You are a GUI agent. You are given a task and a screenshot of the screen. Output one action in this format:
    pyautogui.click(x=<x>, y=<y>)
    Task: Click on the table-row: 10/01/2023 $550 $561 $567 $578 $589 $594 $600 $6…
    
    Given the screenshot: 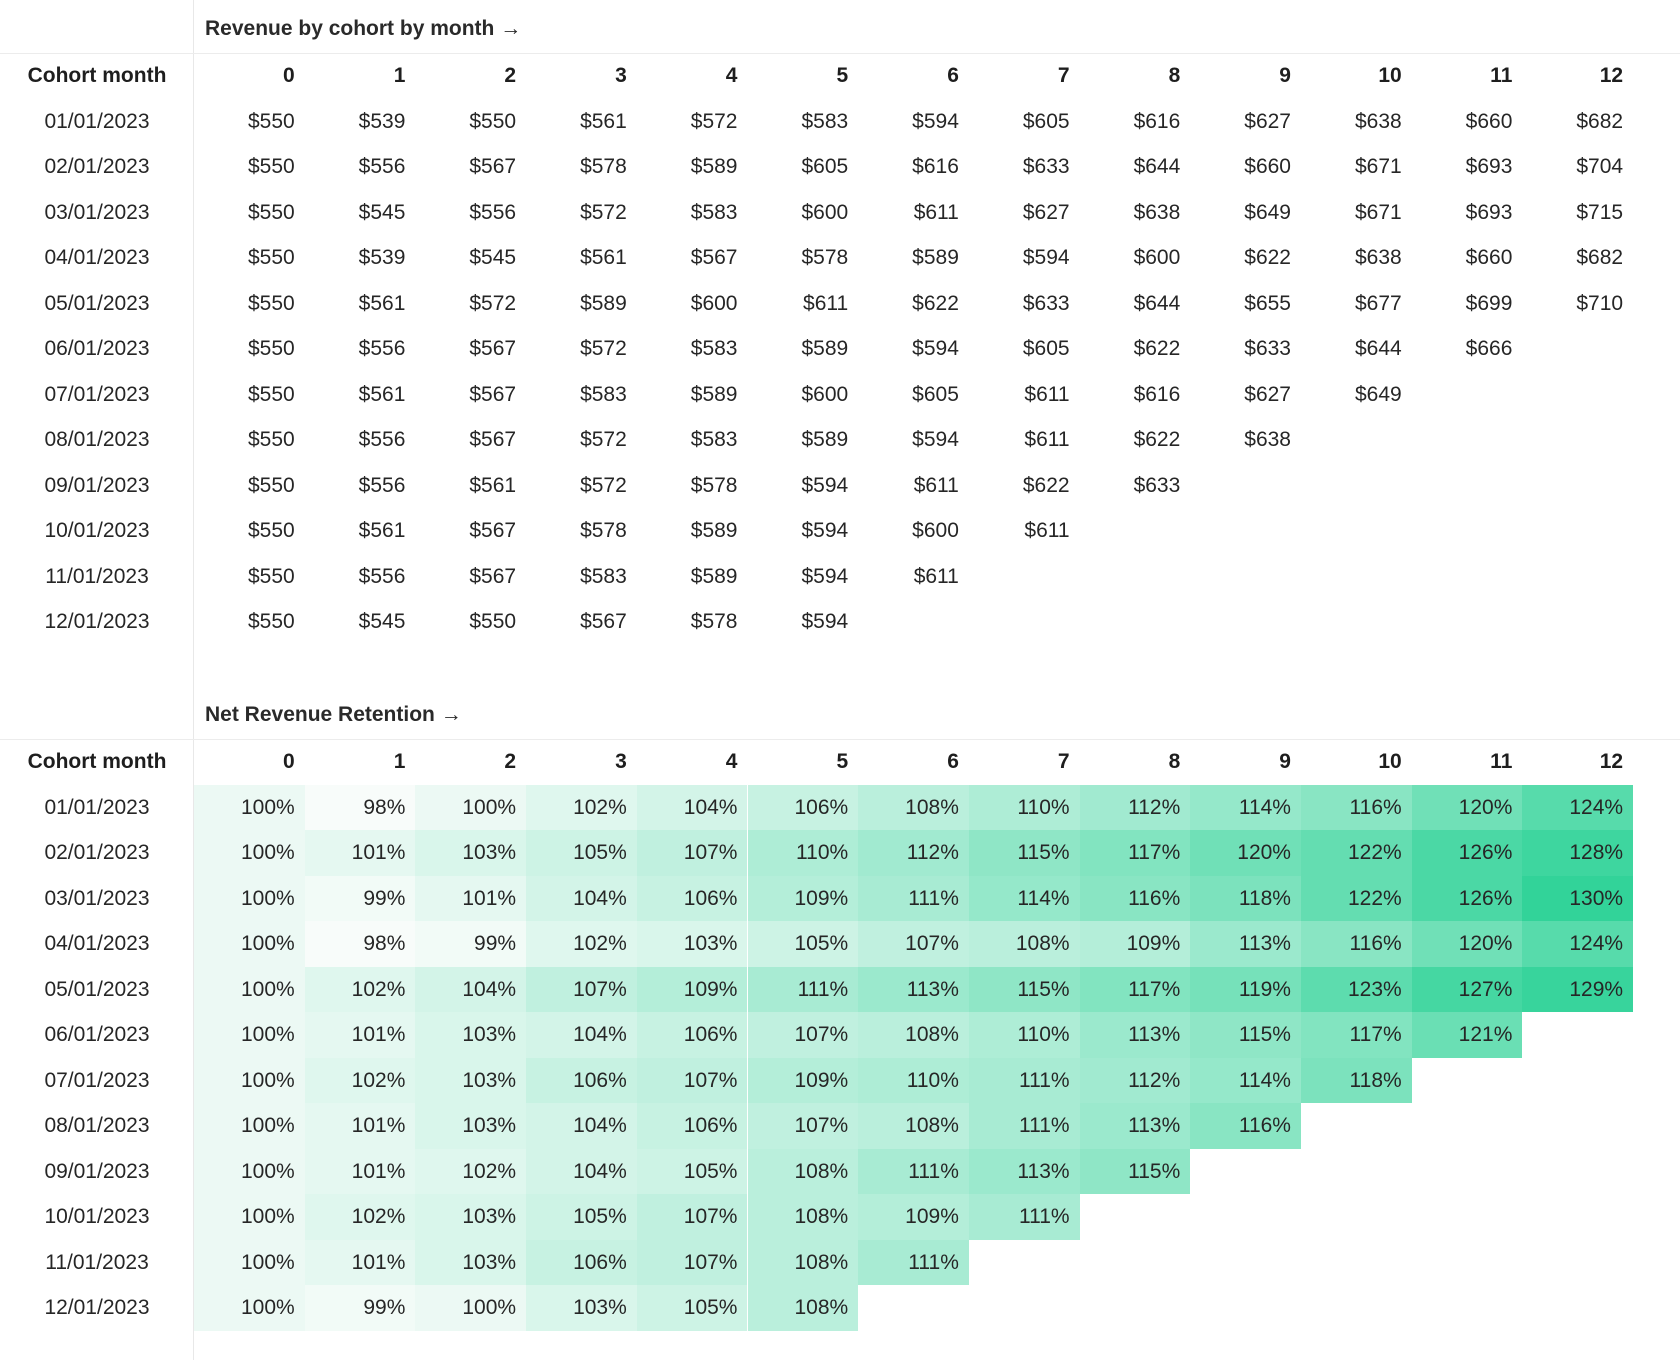 What is the action you would take?
    pyautogui.click(x=840, y=531)
    